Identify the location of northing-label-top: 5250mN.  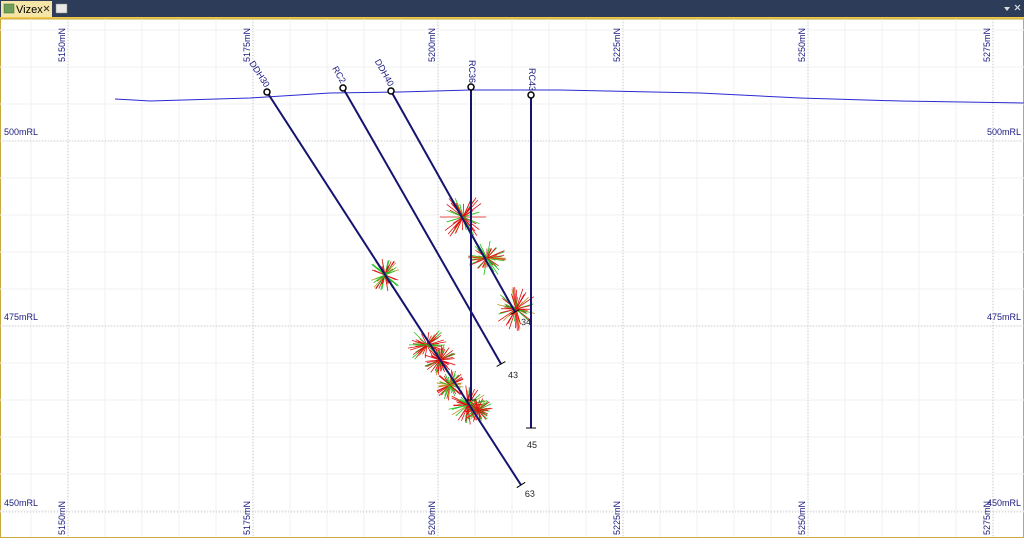
(802, 45).